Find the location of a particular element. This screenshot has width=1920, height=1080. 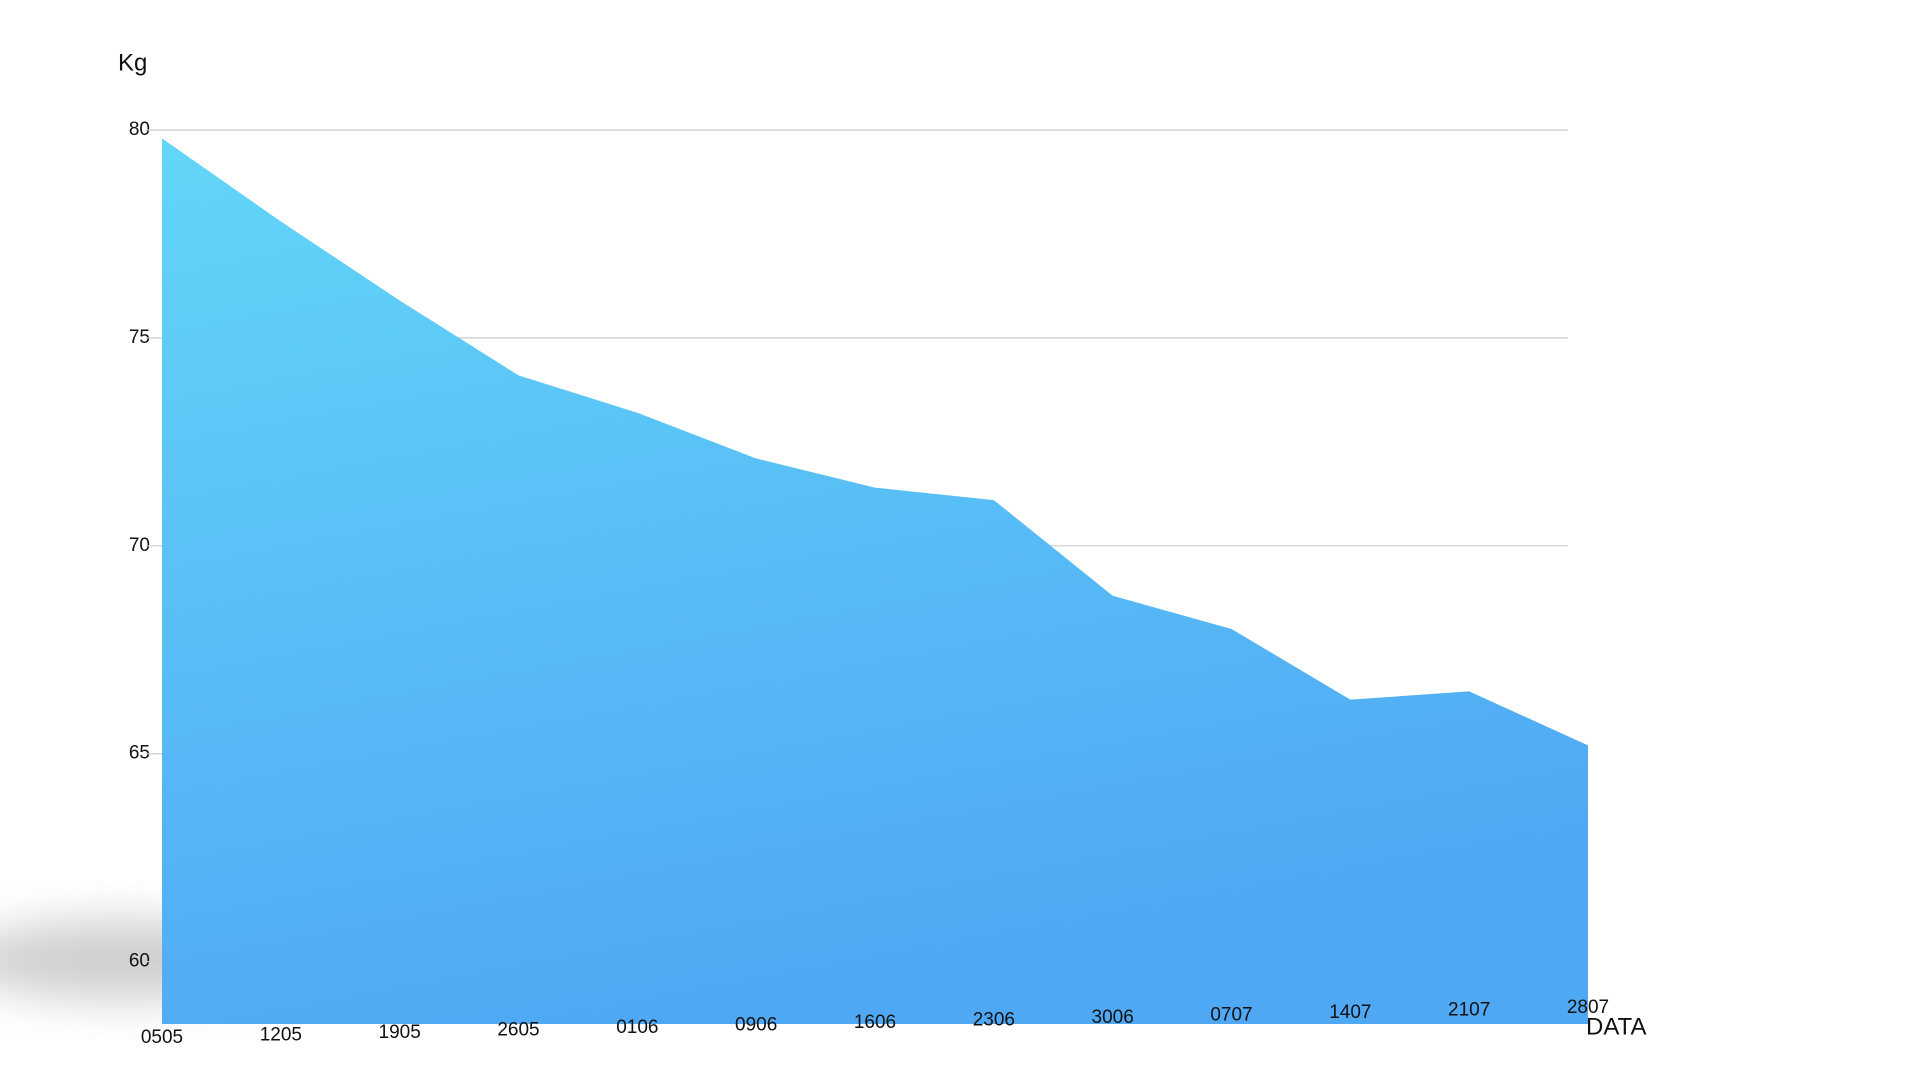

x-tick-label: 2807 is located at coordinates (1588, 1007).